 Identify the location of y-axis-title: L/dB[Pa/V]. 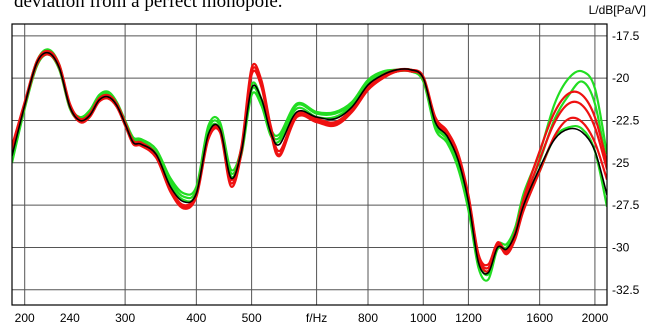
(617, 10).